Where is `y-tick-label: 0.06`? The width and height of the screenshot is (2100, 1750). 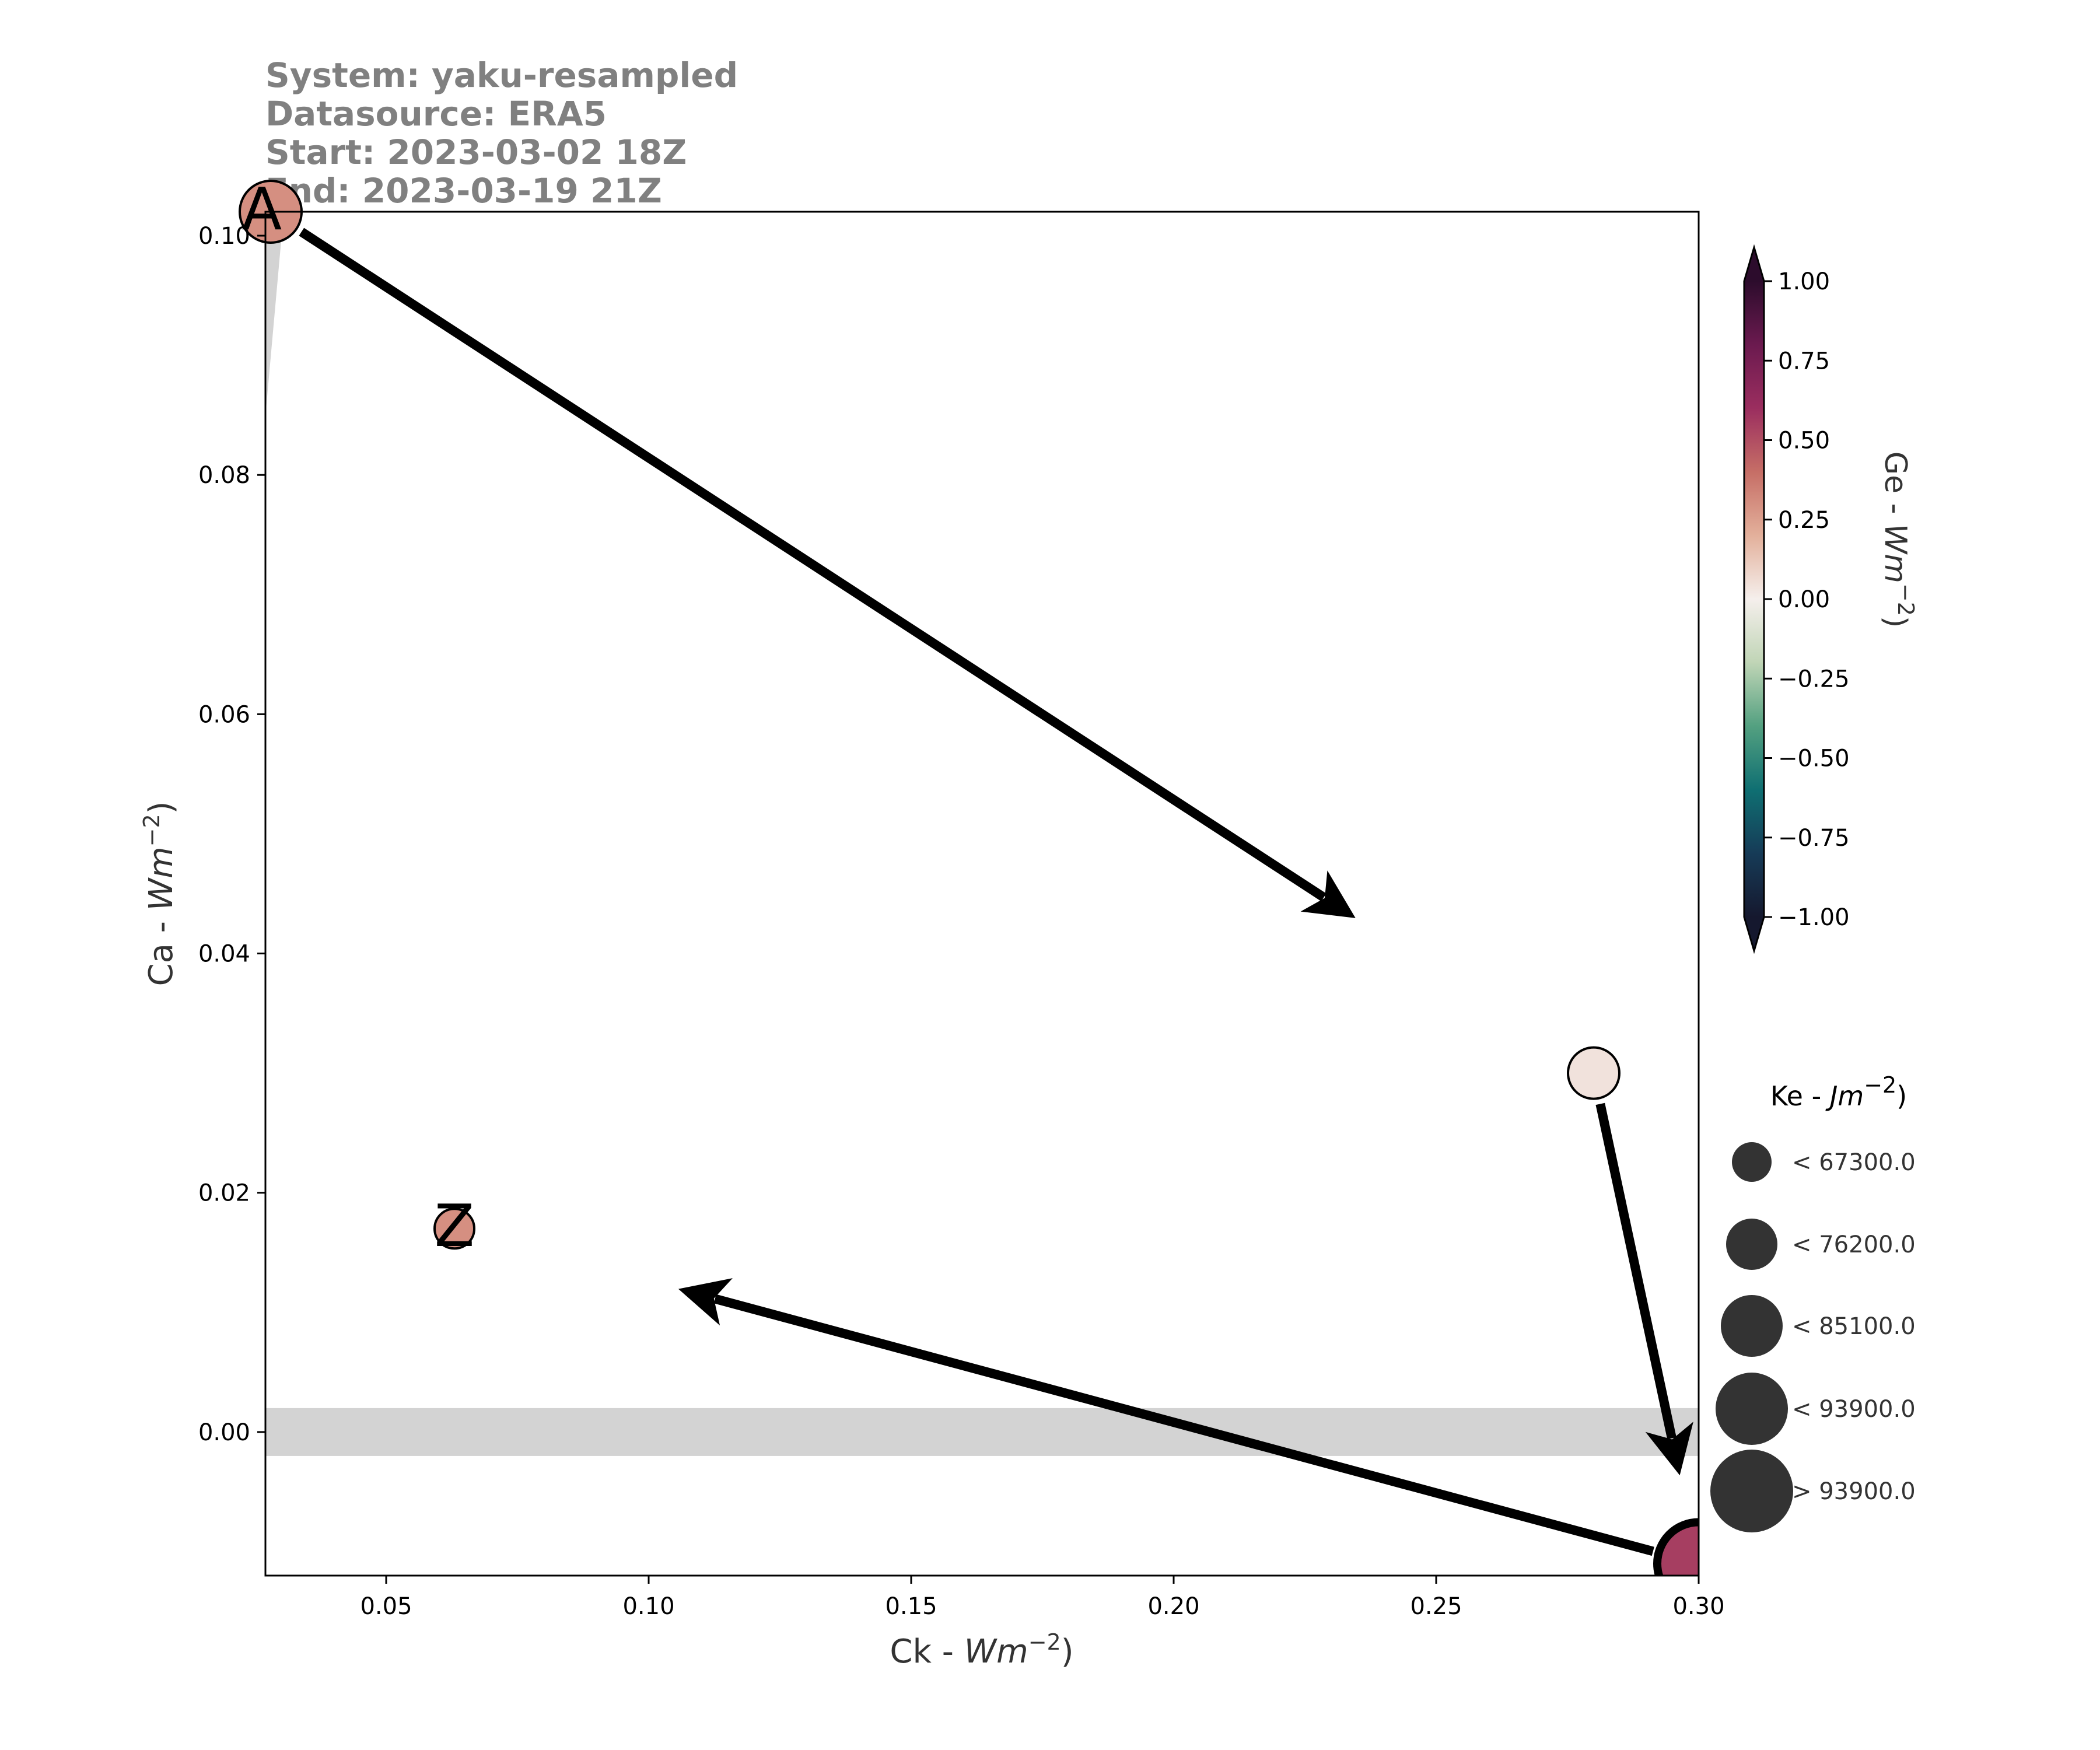 y-tick-label: 0.06 is located at coordinates (224, 715).